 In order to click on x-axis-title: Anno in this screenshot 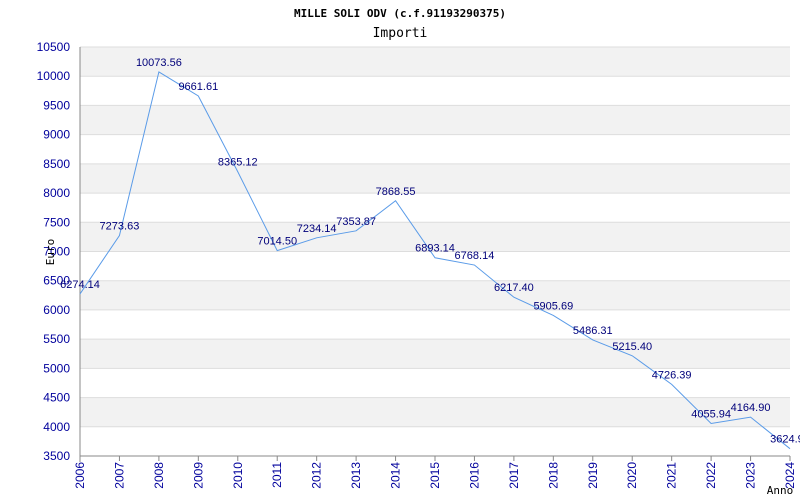, I will do `click(780, 490)`.